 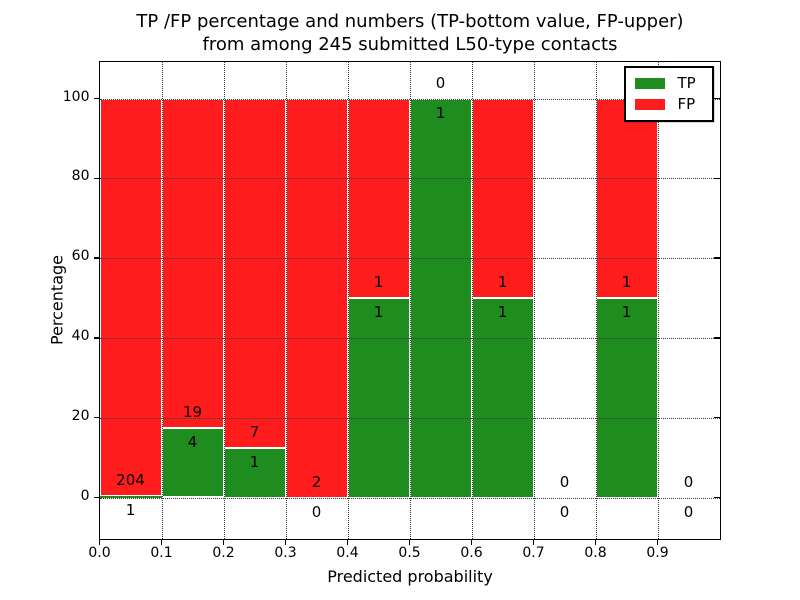 I want to click on x-tick-label: 0.1, so click(x=161, y=552).